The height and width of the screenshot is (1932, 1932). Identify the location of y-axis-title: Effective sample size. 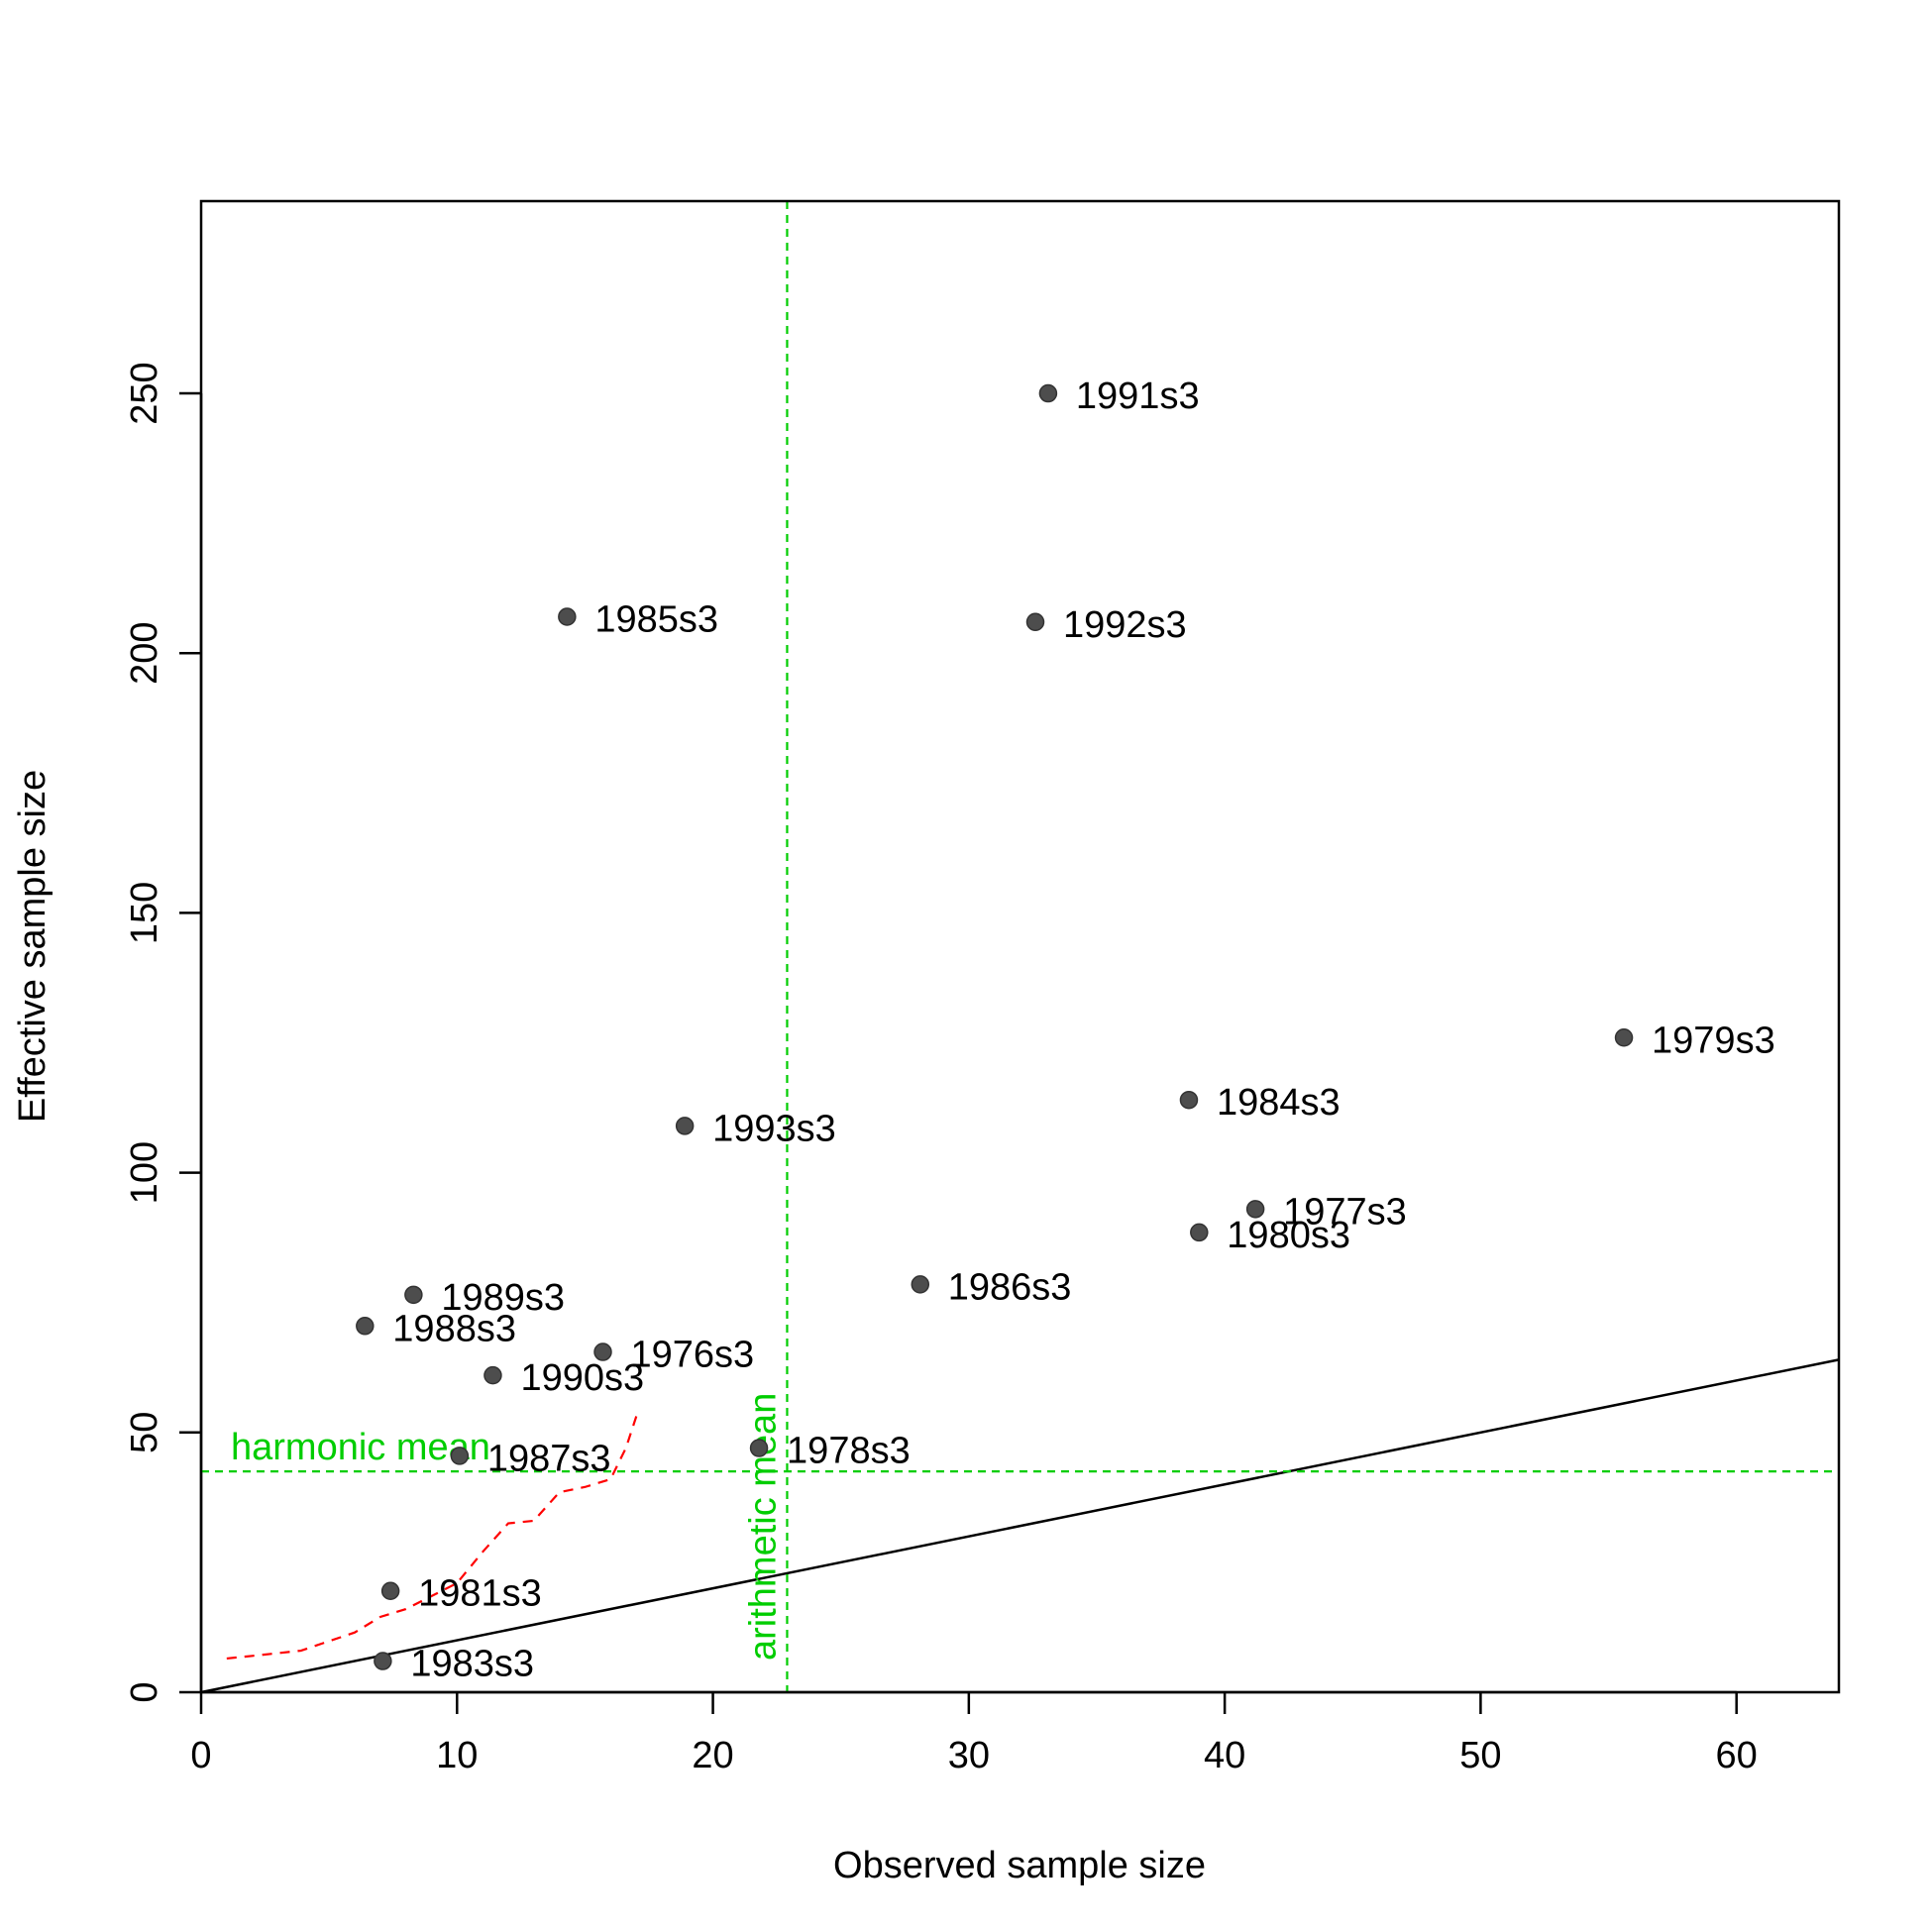
(33, 947).